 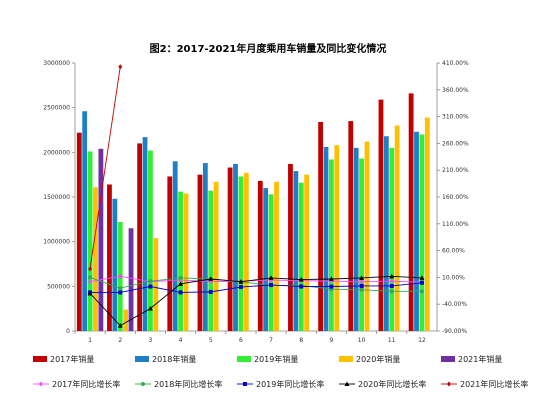 What do you see at coordinates (105, 167) in the screenshot?
I see `line-2021年同比增长率` at bounding box center [105, 167].